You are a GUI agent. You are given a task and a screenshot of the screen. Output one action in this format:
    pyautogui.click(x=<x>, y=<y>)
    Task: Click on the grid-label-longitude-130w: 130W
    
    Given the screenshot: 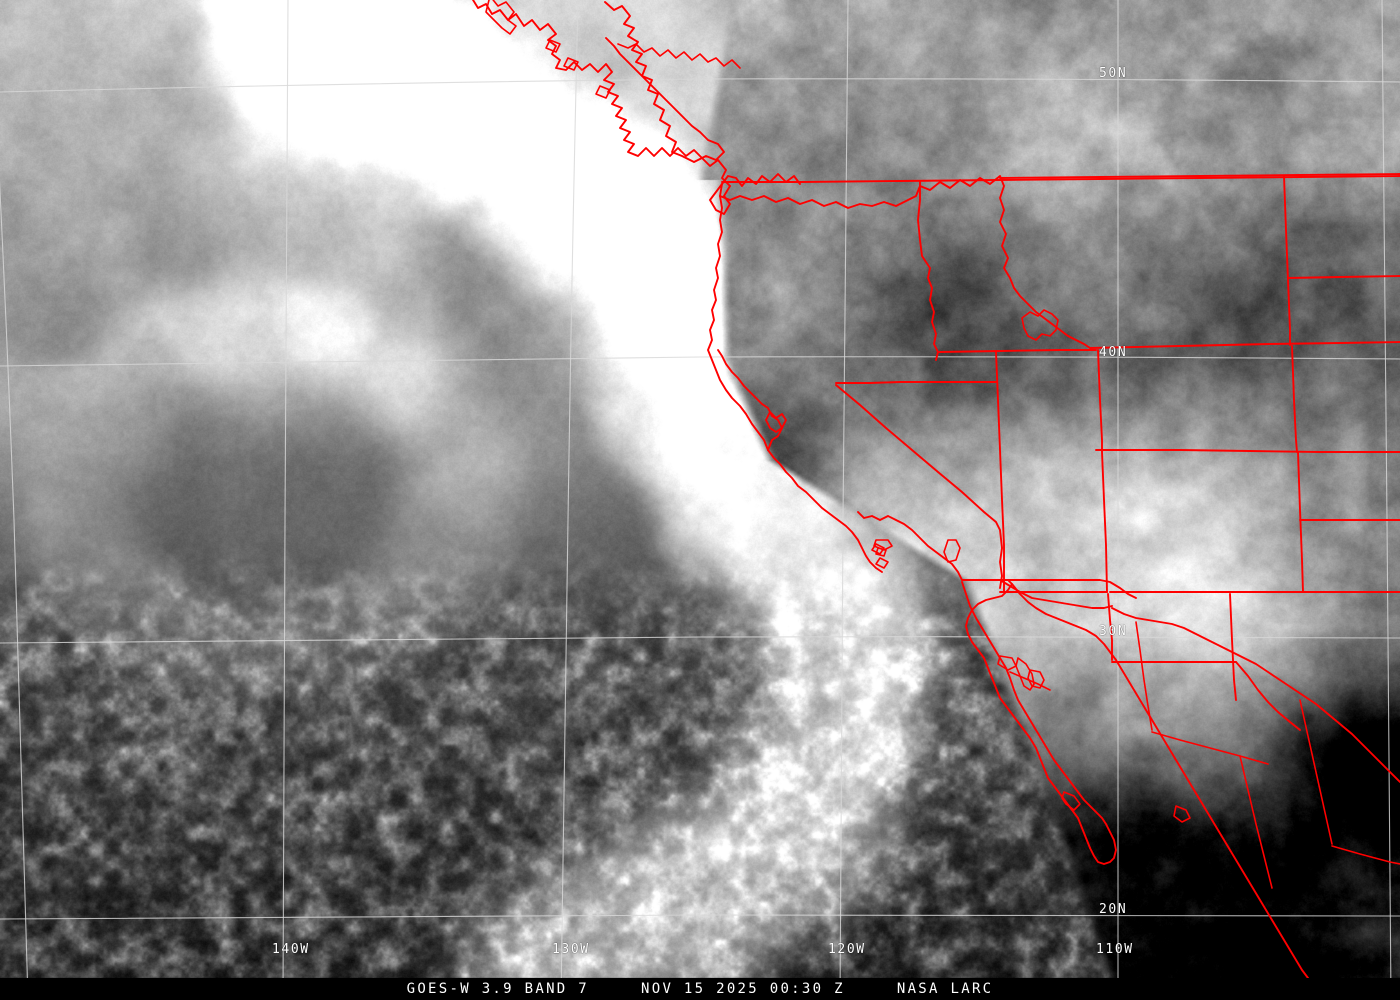 What is the action you would take?
    pyautogui.click(x=571, y=949)
    